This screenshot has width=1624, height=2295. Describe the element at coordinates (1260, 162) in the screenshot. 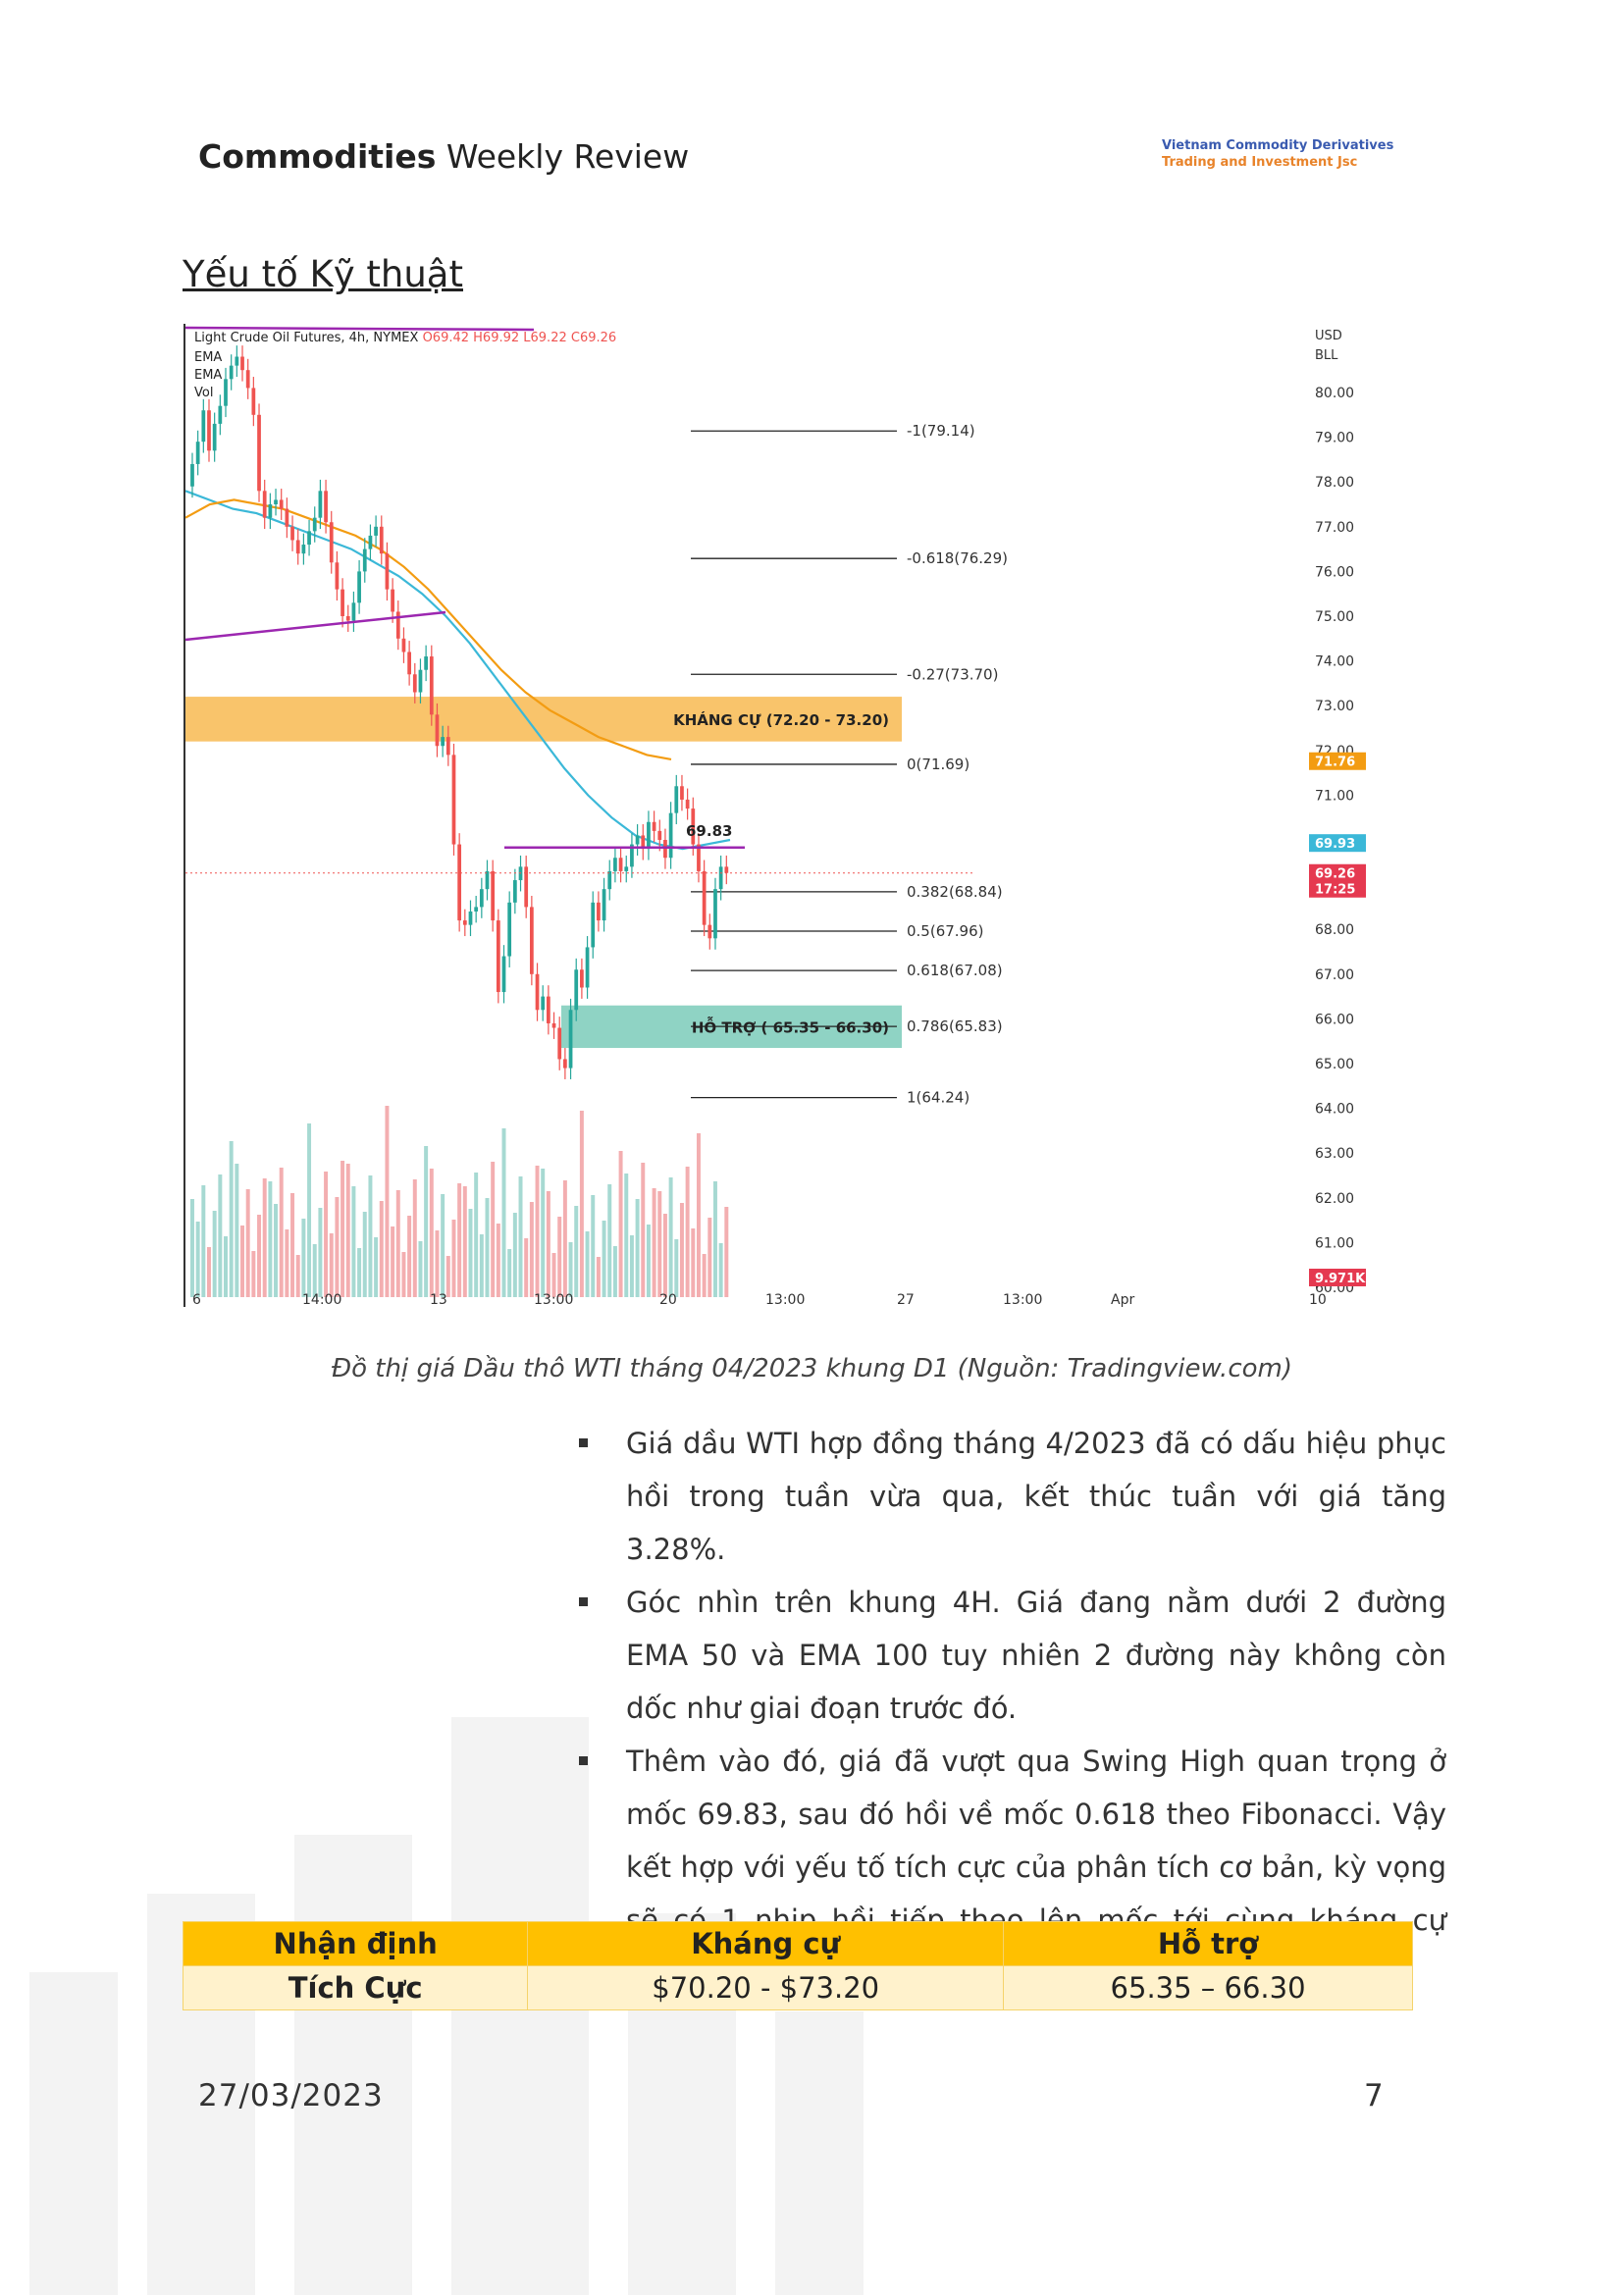

I see `company-line-2: Trading and Investment Jsc` at that location.